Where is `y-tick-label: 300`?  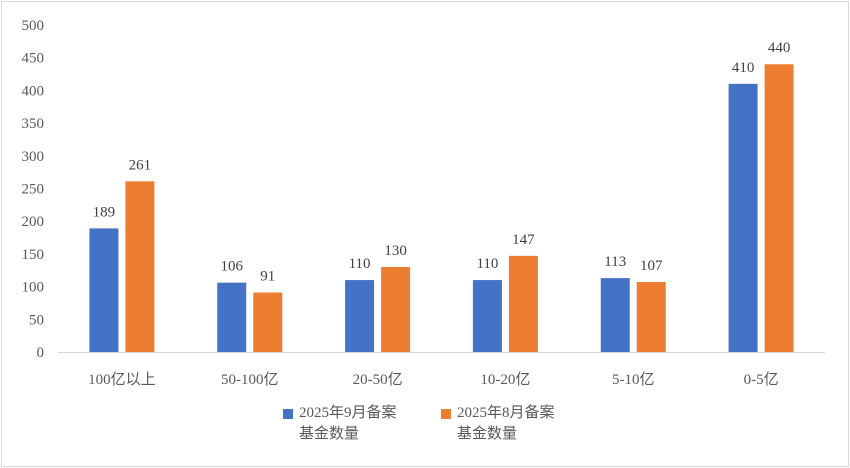 y-tick-label: 300 is located at coordinates (33, 157).